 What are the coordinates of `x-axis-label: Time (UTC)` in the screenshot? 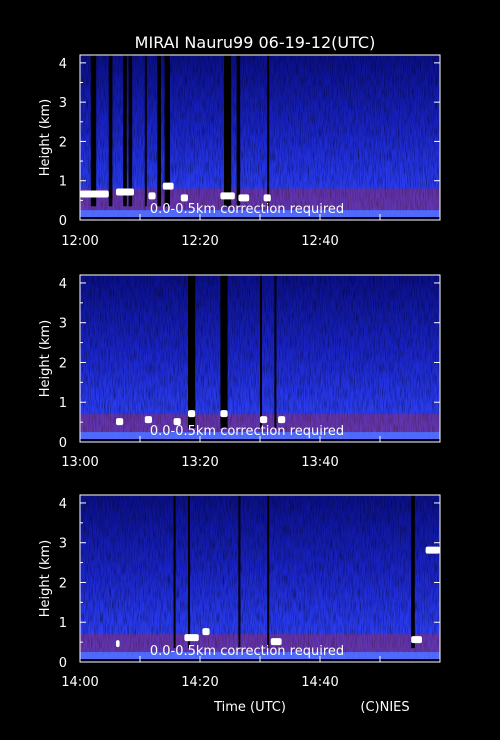 It's located at (249, 707).